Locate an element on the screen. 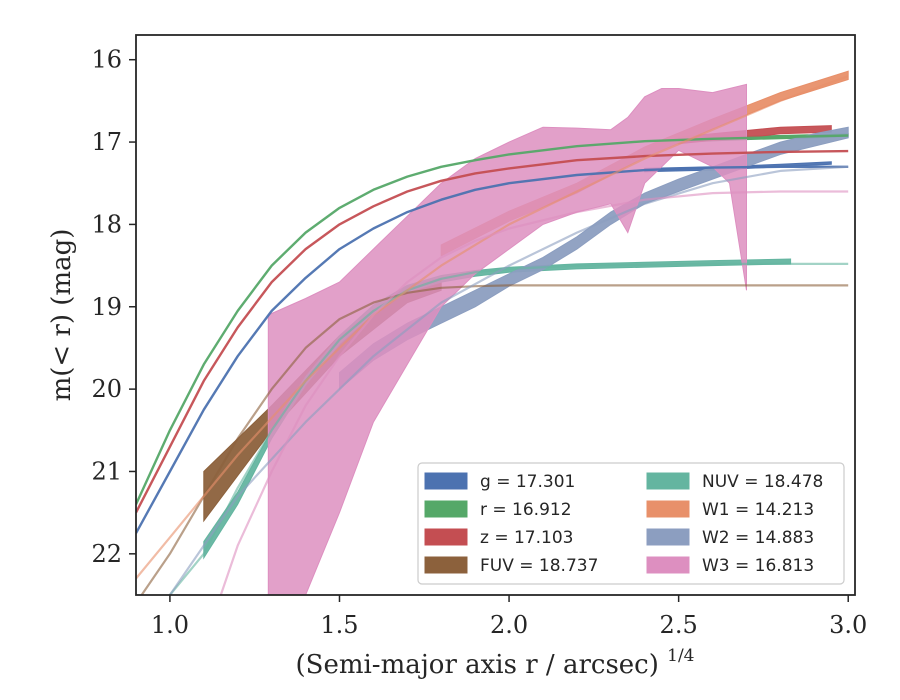  legend-swatch-z is located at coordinates (446, 537).